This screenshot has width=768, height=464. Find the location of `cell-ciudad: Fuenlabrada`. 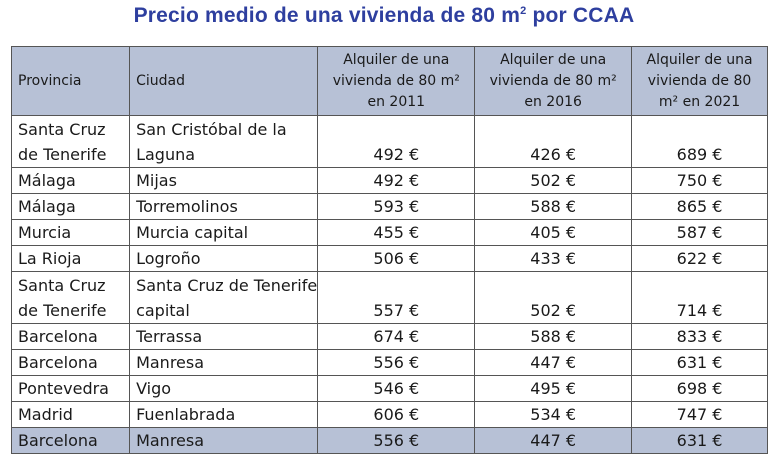

cell-ciudad: Fuenlabrada is located at coordinates (224, 414).